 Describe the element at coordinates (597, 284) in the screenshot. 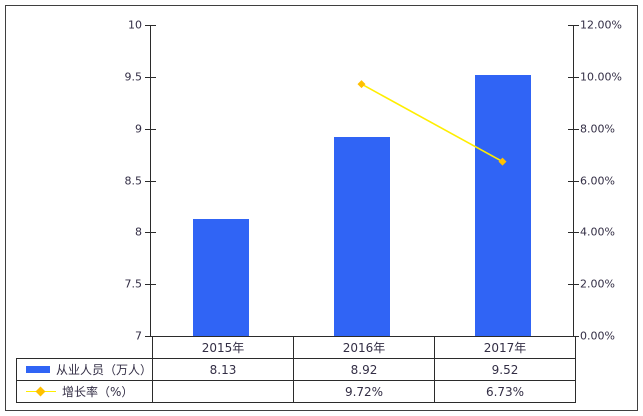

I see `right-axis-tick-label: 2.00%` at that location.